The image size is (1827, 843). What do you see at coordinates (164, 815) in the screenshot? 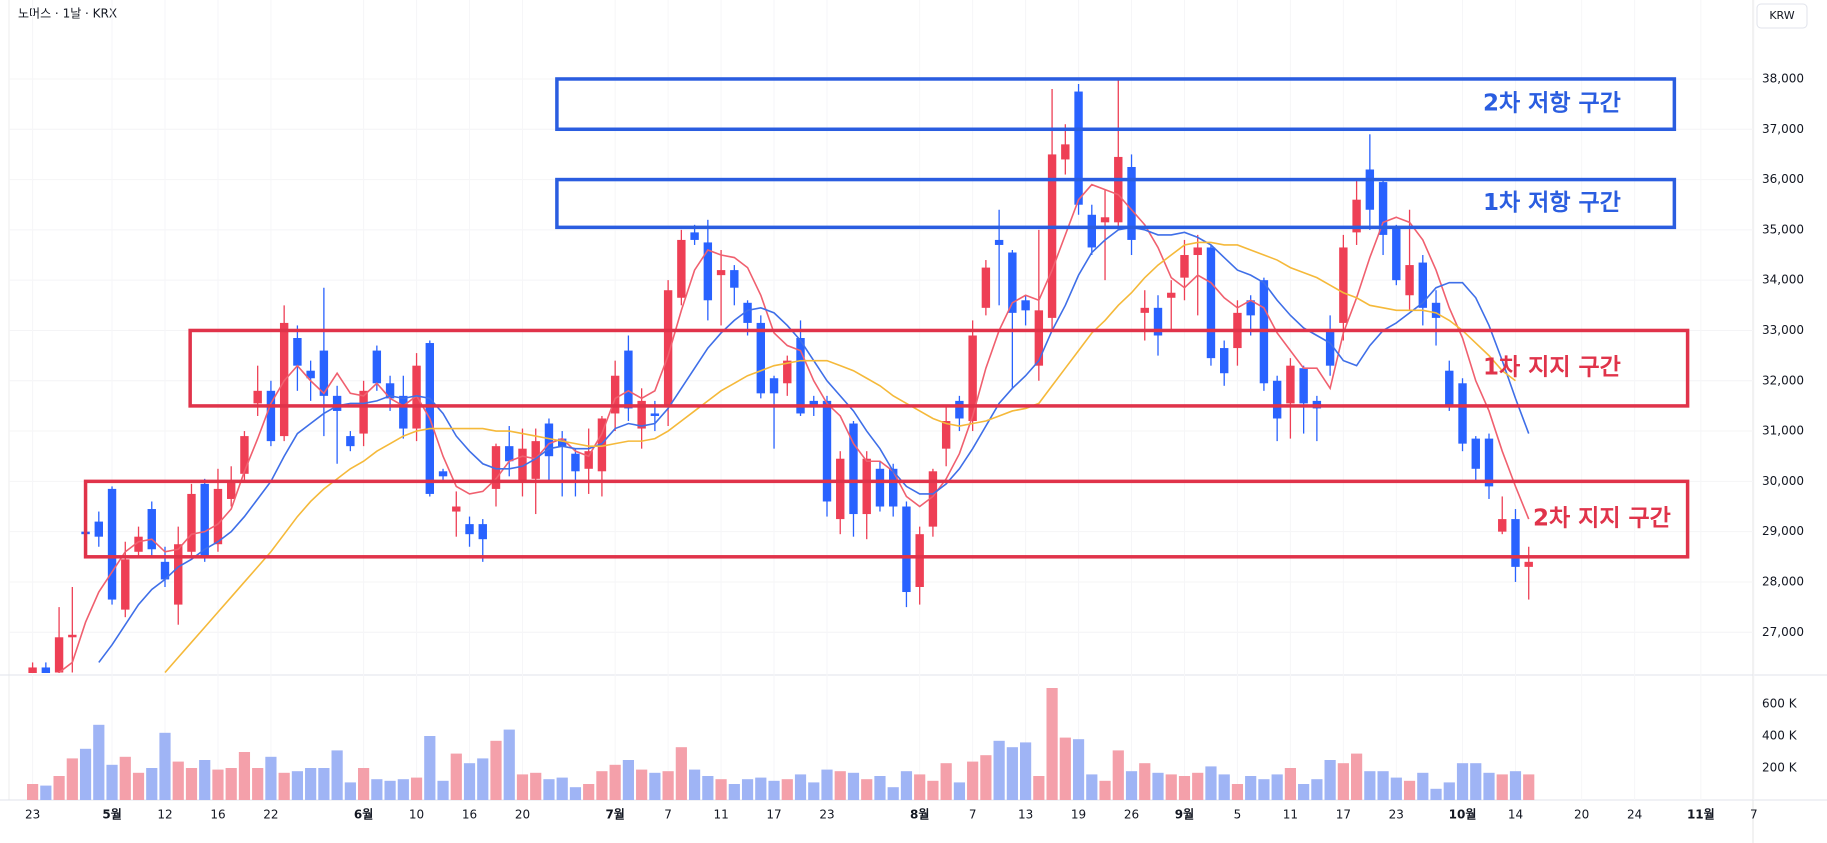
I see `x-tick-label: 12` at bounding box center [164, 815].